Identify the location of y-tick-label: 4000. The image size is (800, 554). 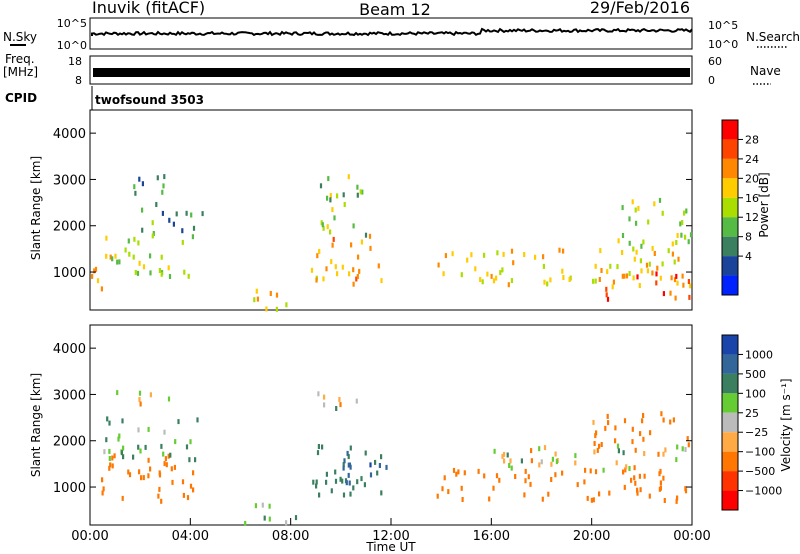
(69, 349).